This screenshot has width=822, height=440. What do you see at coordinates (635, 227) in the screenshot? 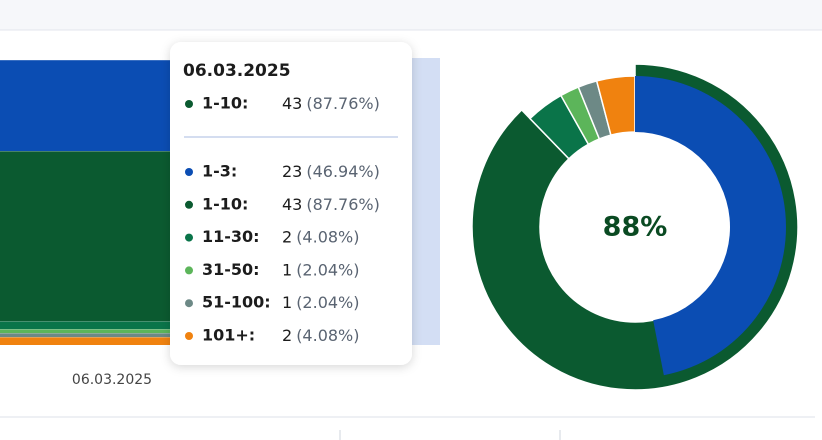
I see `donut-center-label: 88%` at bounding box center [635, 227].